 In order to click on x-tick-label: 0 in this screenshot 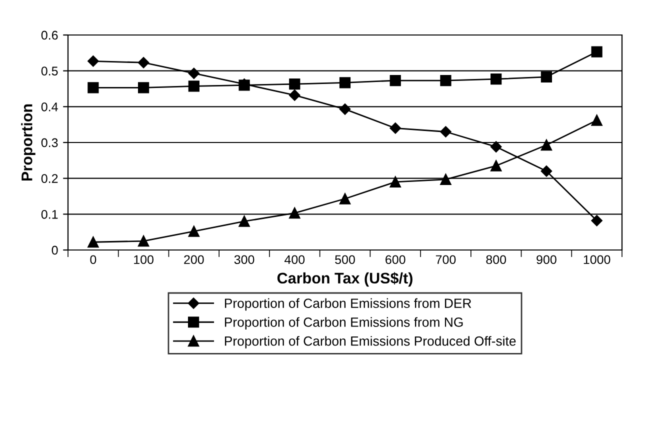, I will do `click(93, 259)`.